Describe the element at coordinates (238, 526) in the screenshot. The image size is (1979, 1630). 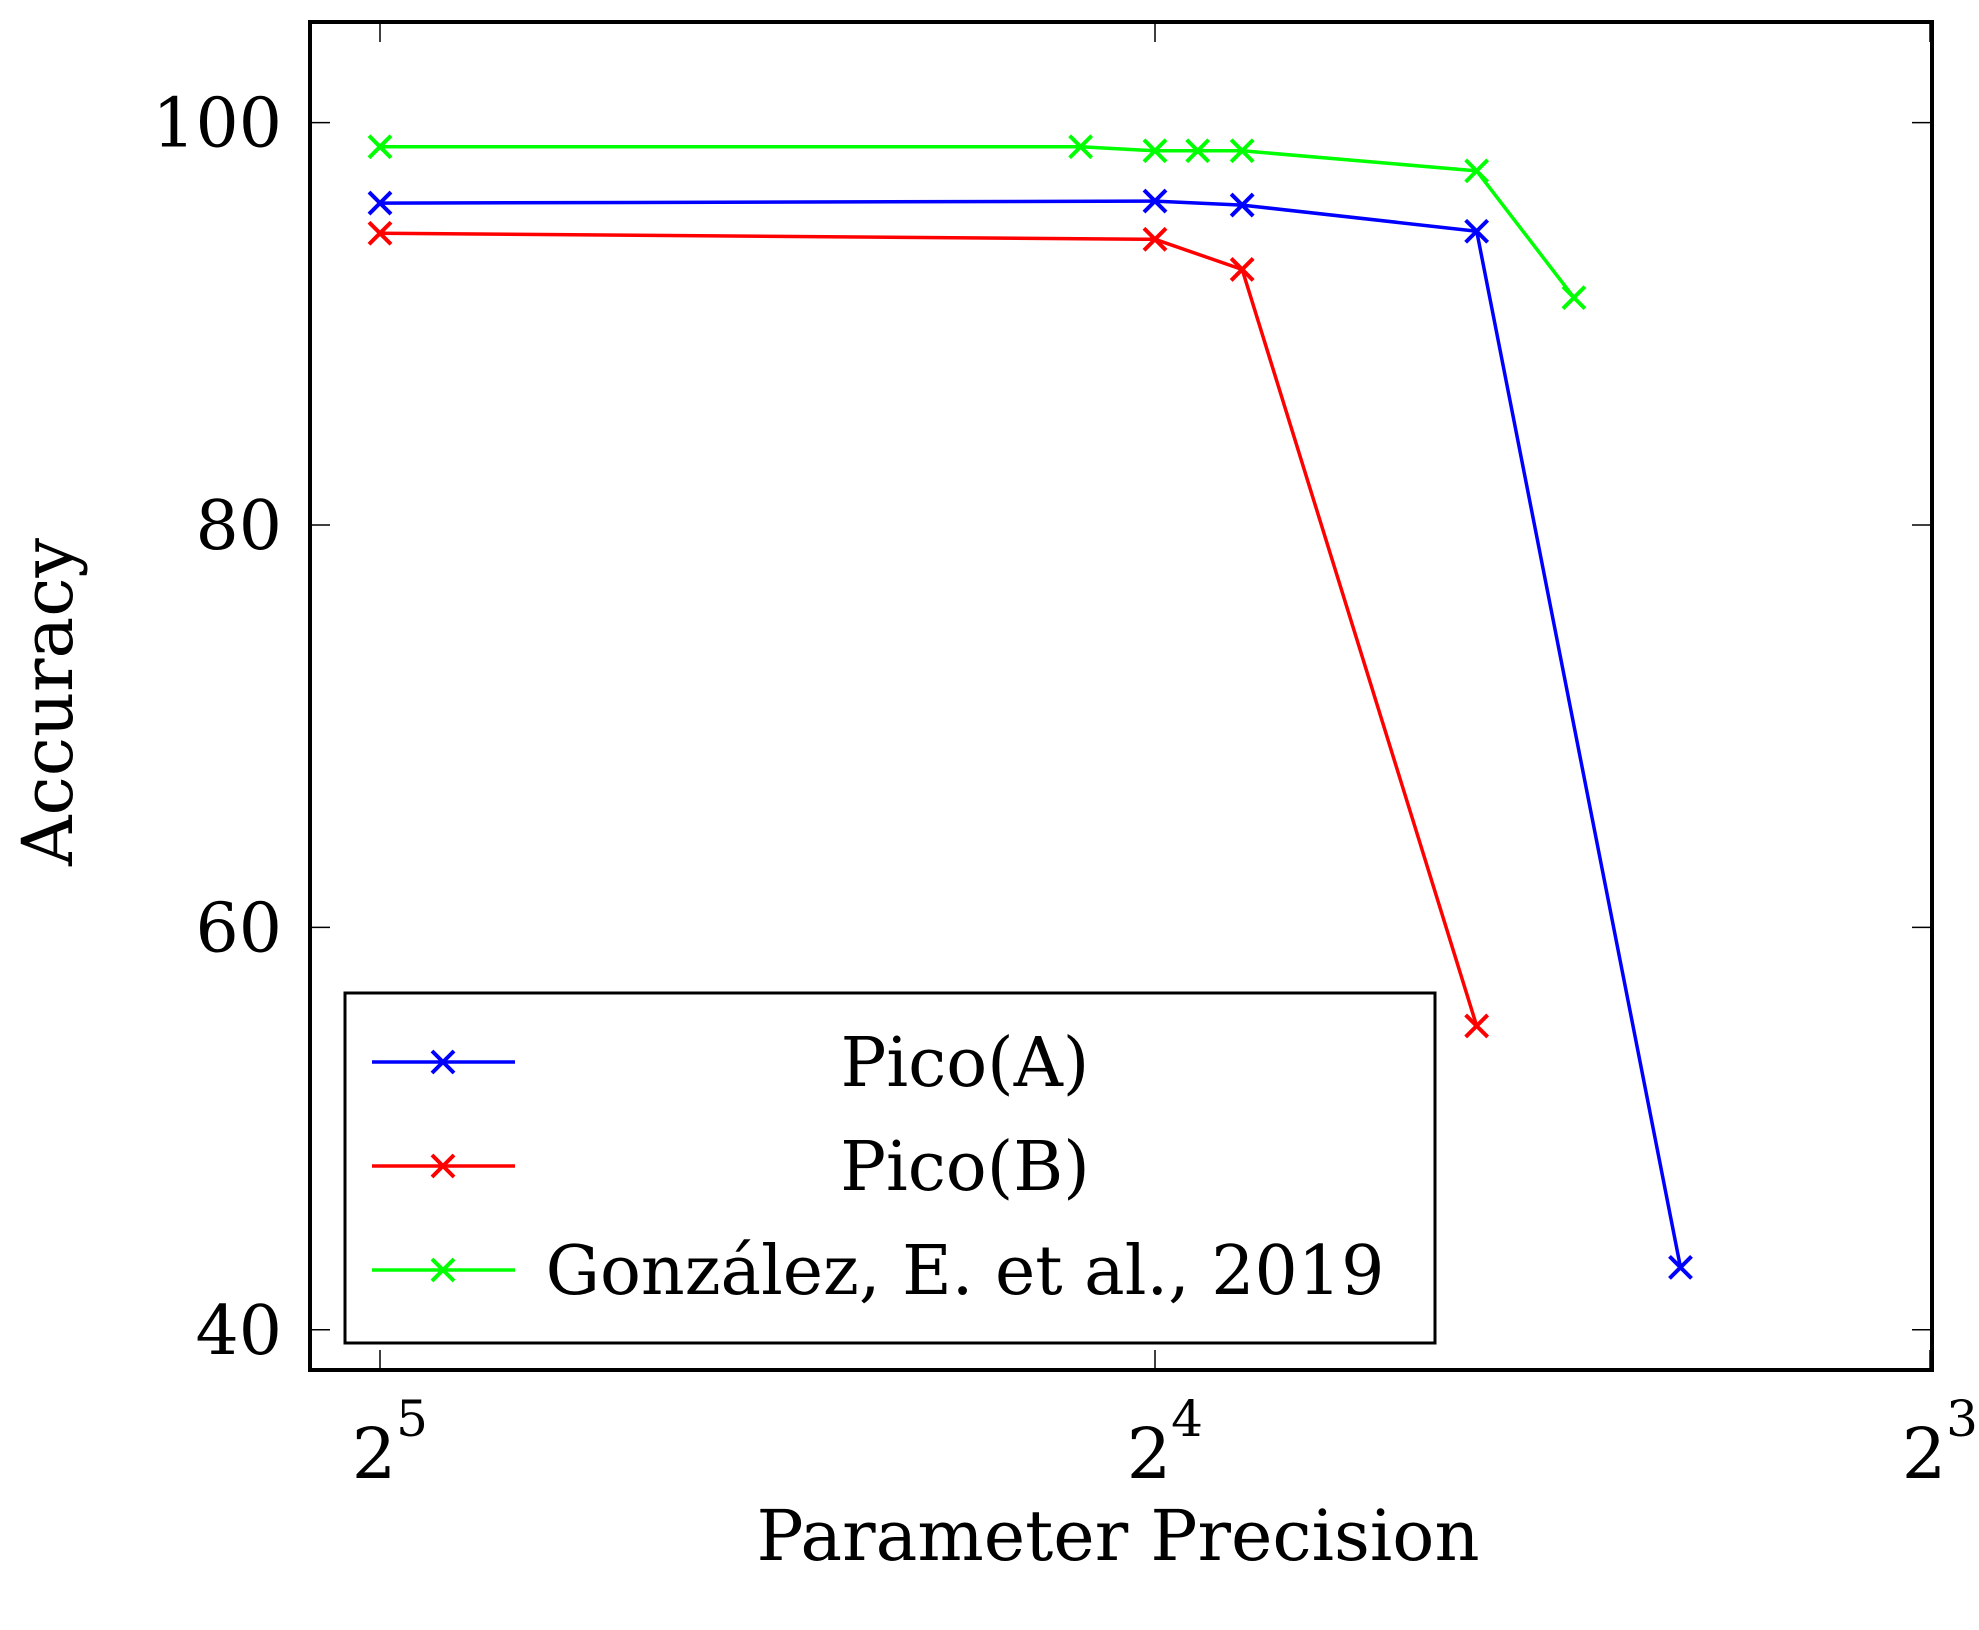
I see `y-tick-label: 80` at that location.